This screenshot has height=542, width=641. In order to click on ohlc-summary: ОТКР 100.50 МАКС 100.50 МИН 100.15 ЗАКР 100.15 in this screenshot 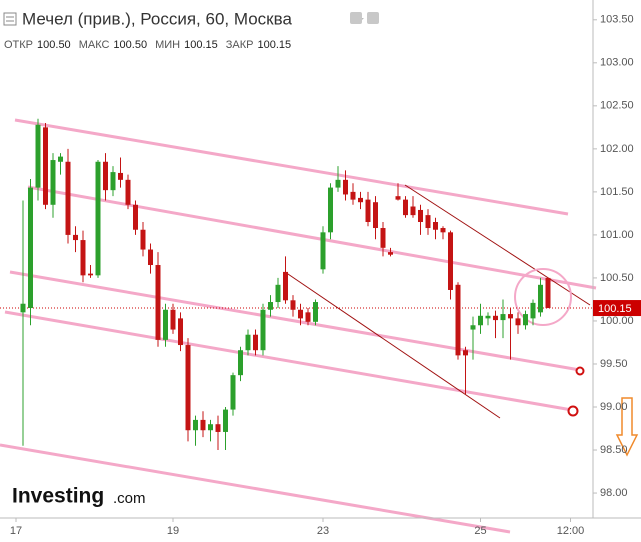, I will do `click(147, 45)`.